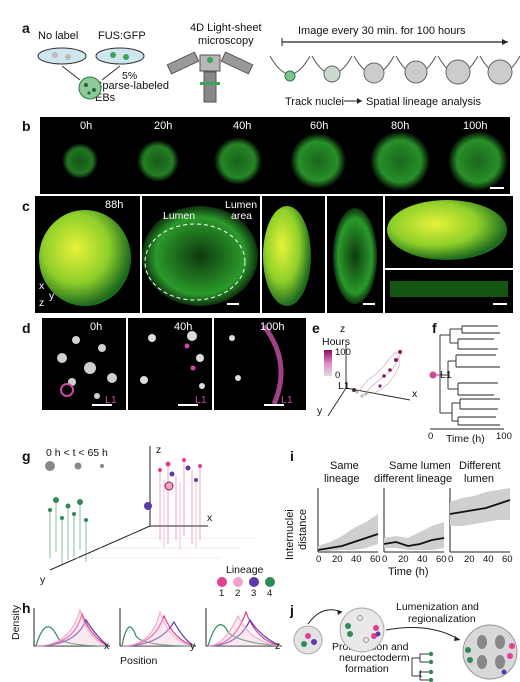  What do you see at coordinates (480, 466) in the screenshot?
I see `i-title-3-line1: Different` at bounding box center [480, 466].